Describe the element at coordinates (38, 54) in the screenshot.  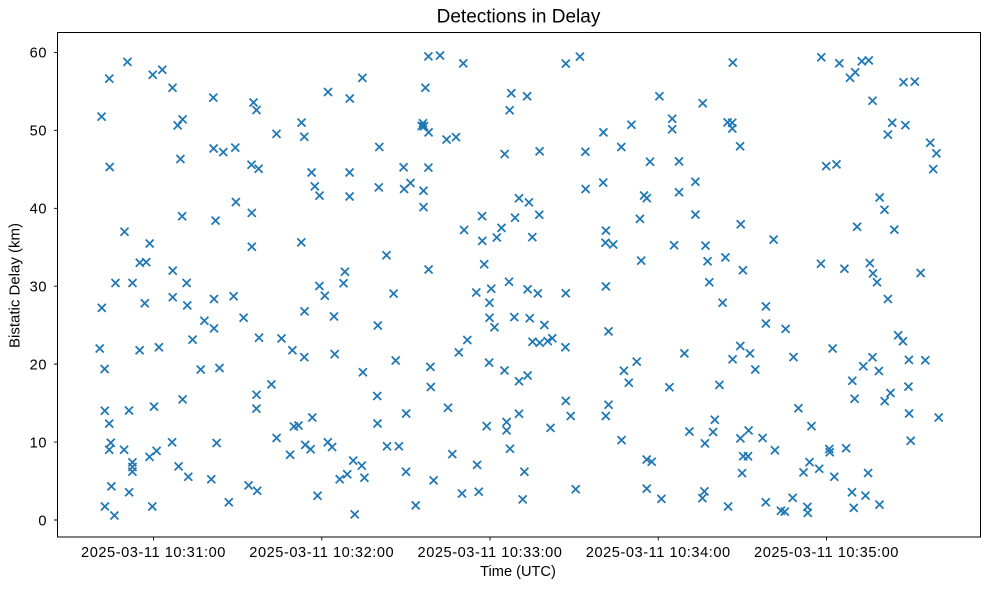
I see `svg-text: 60` at that location.